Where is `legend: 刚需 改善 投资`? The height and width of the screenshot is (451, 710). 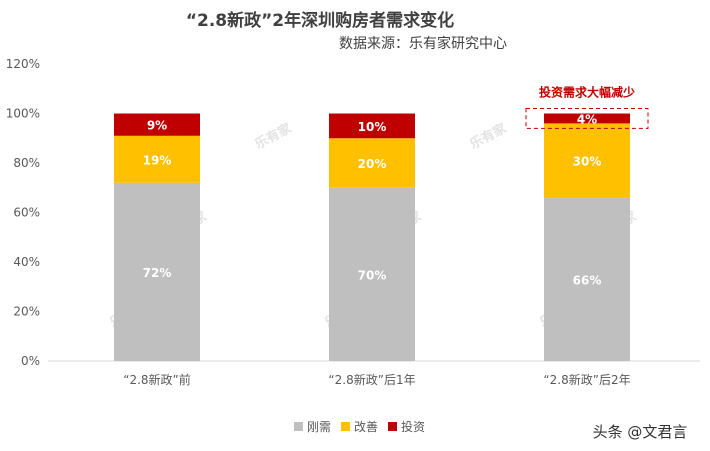 legend: 刚需 改善 投资 is located at coordinates (359, 426).